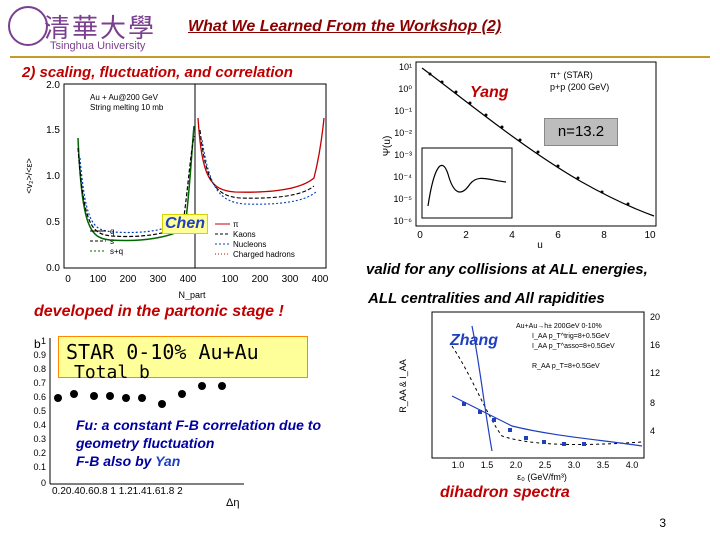 The image size is (720, 540). I want to click on yang-x-tick: 10, so click(650, 235).